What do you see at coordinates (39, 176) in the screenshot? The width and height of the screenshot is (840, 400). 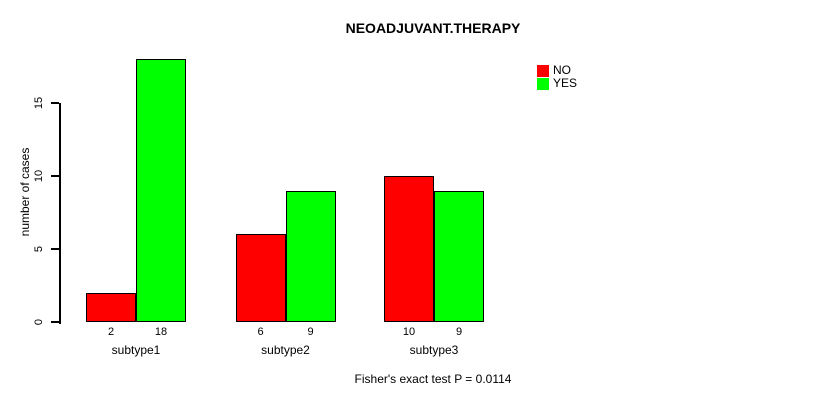 I see `y-tick-label: 10` at bounding box center [39, 176].